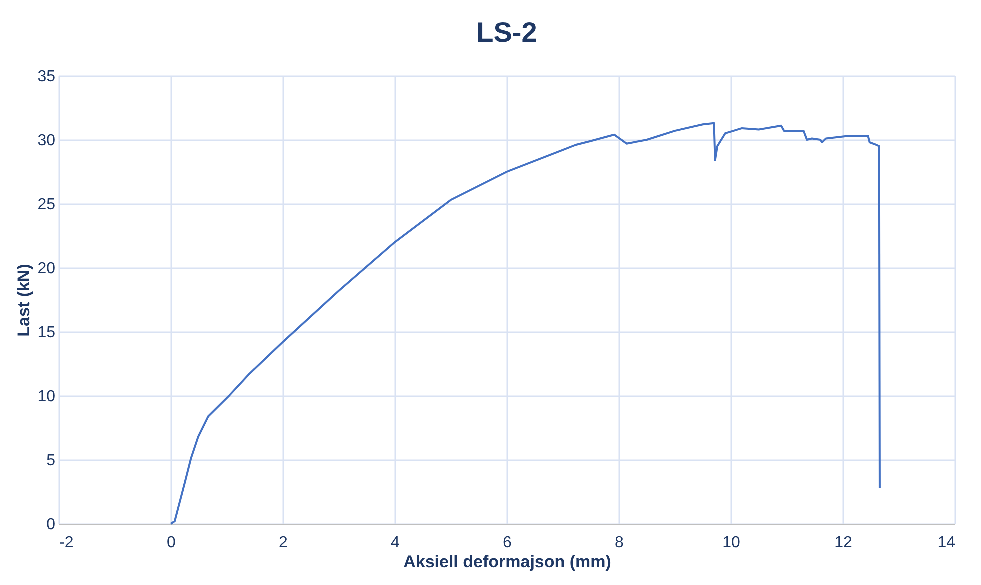 The width and height of the screenshot is (981, 585). What do you see at coordinates (47, 77) in the screenshot?
I see `y-tick-label: 35` at bounding box center [47, 77].